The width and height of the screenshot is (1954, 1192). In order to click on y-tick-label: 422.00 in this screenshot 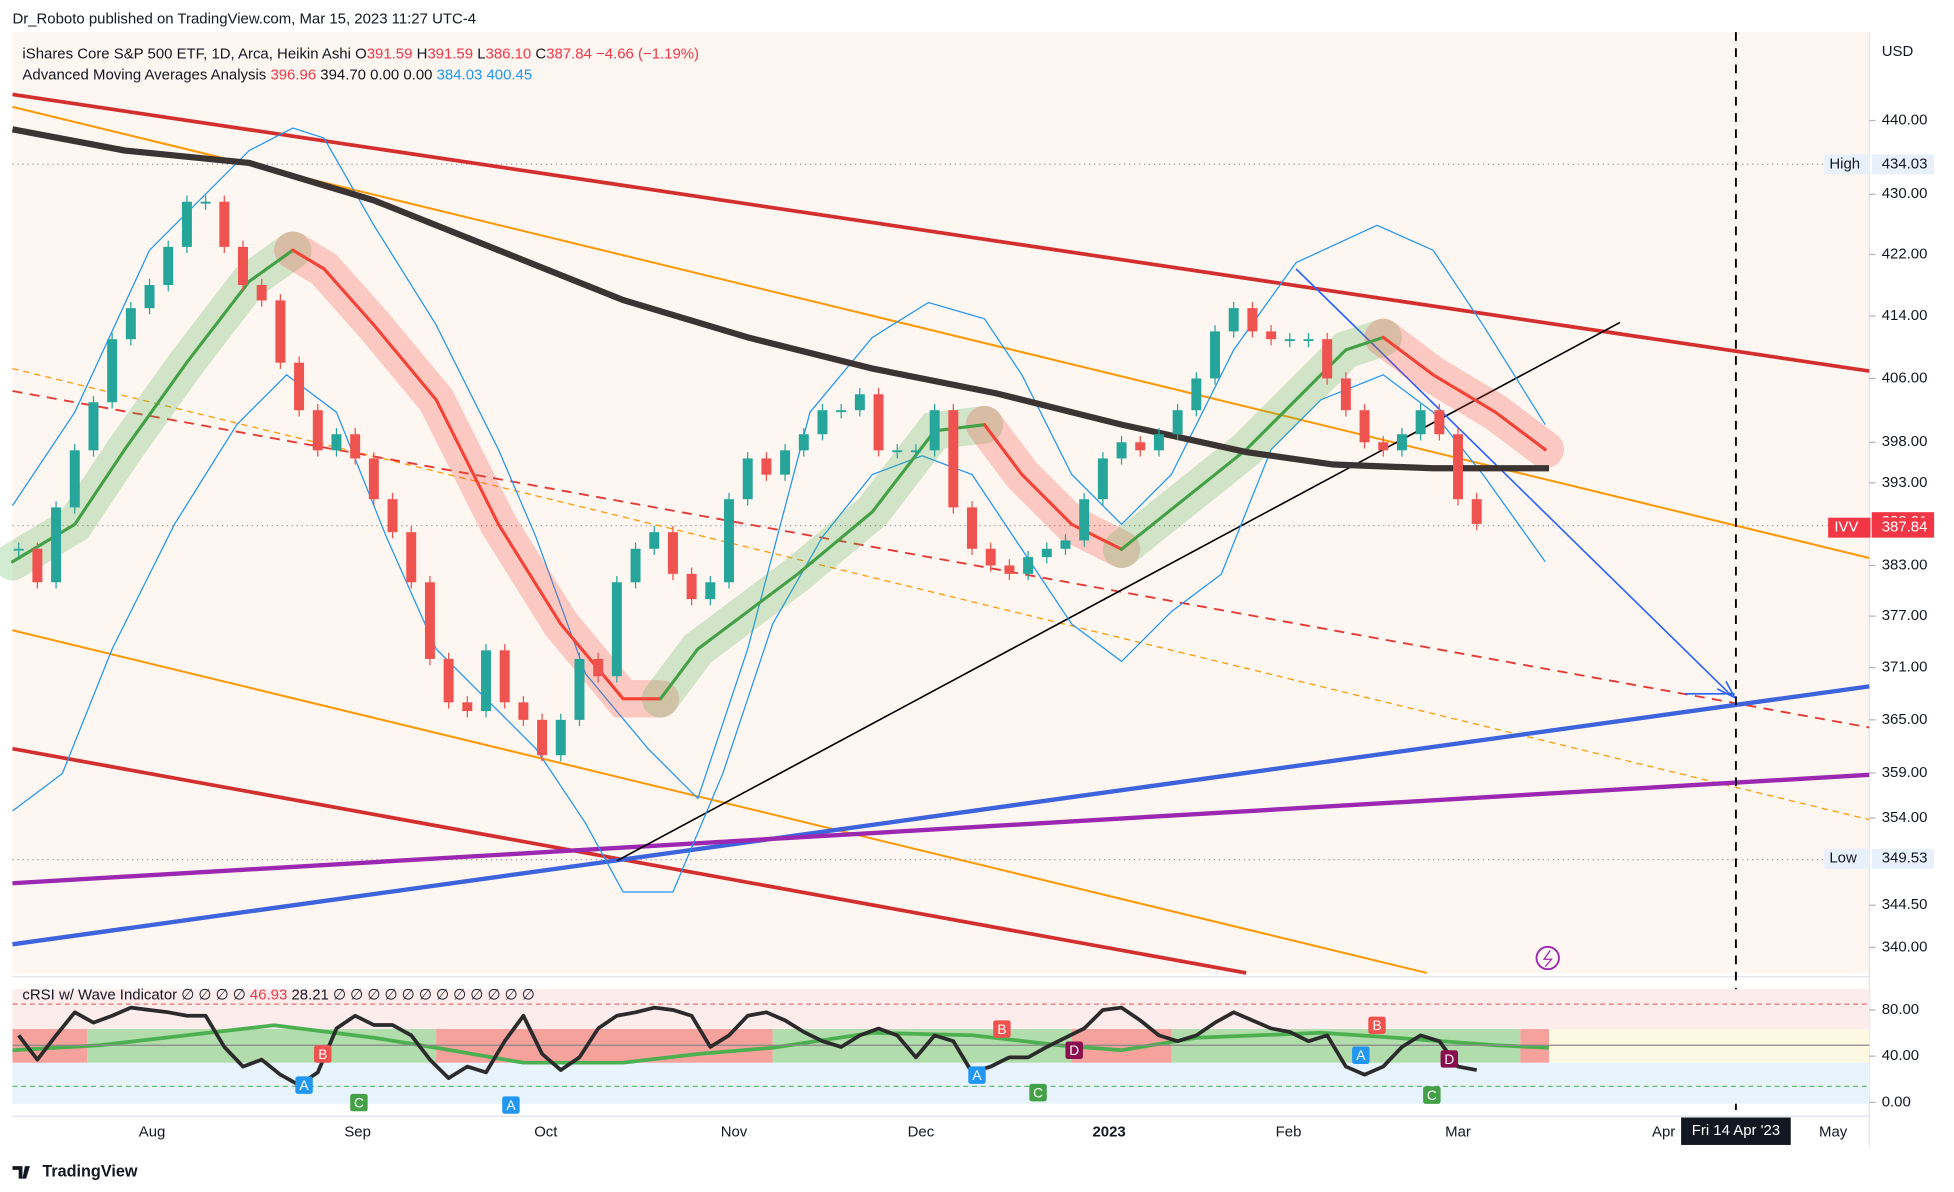, I will do `click(1905, 253)`.